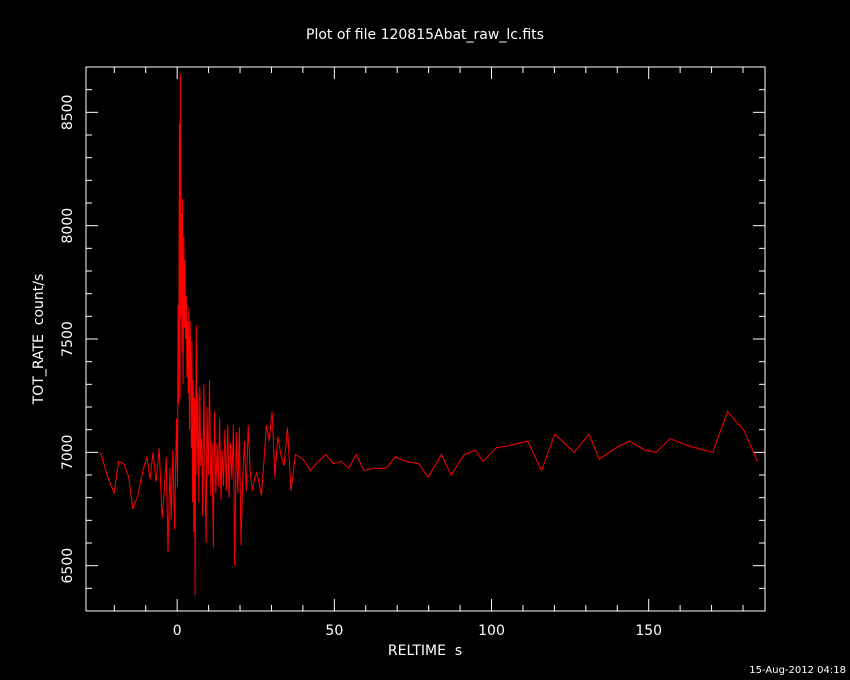  I want to click on footer-timestamp: 15-Aug-2012 04:18, so click(797, 670).